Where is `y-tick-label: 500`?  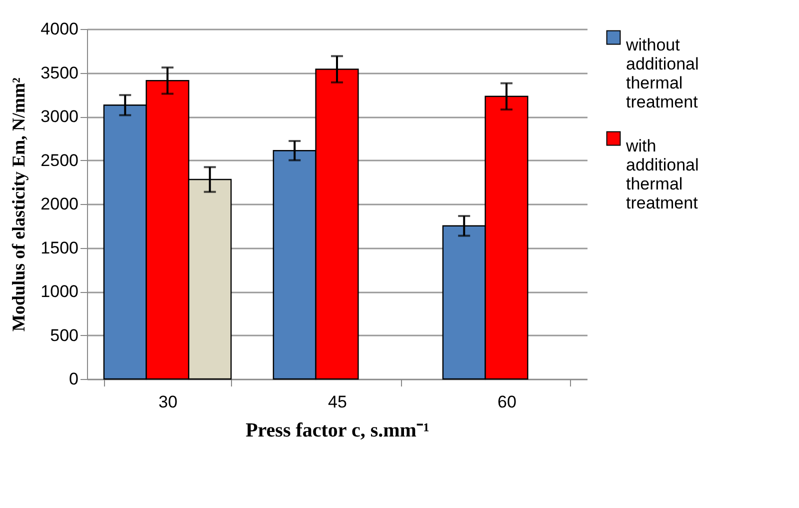 y-tick-label: 500 is located at coordinates (64, 335).